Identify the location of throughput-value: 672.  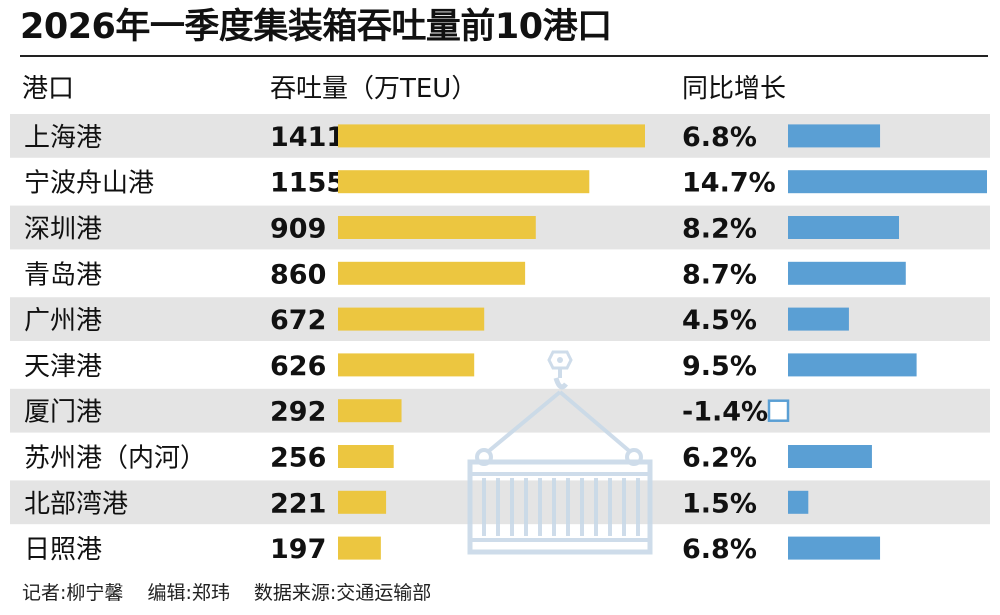
(298, 320).